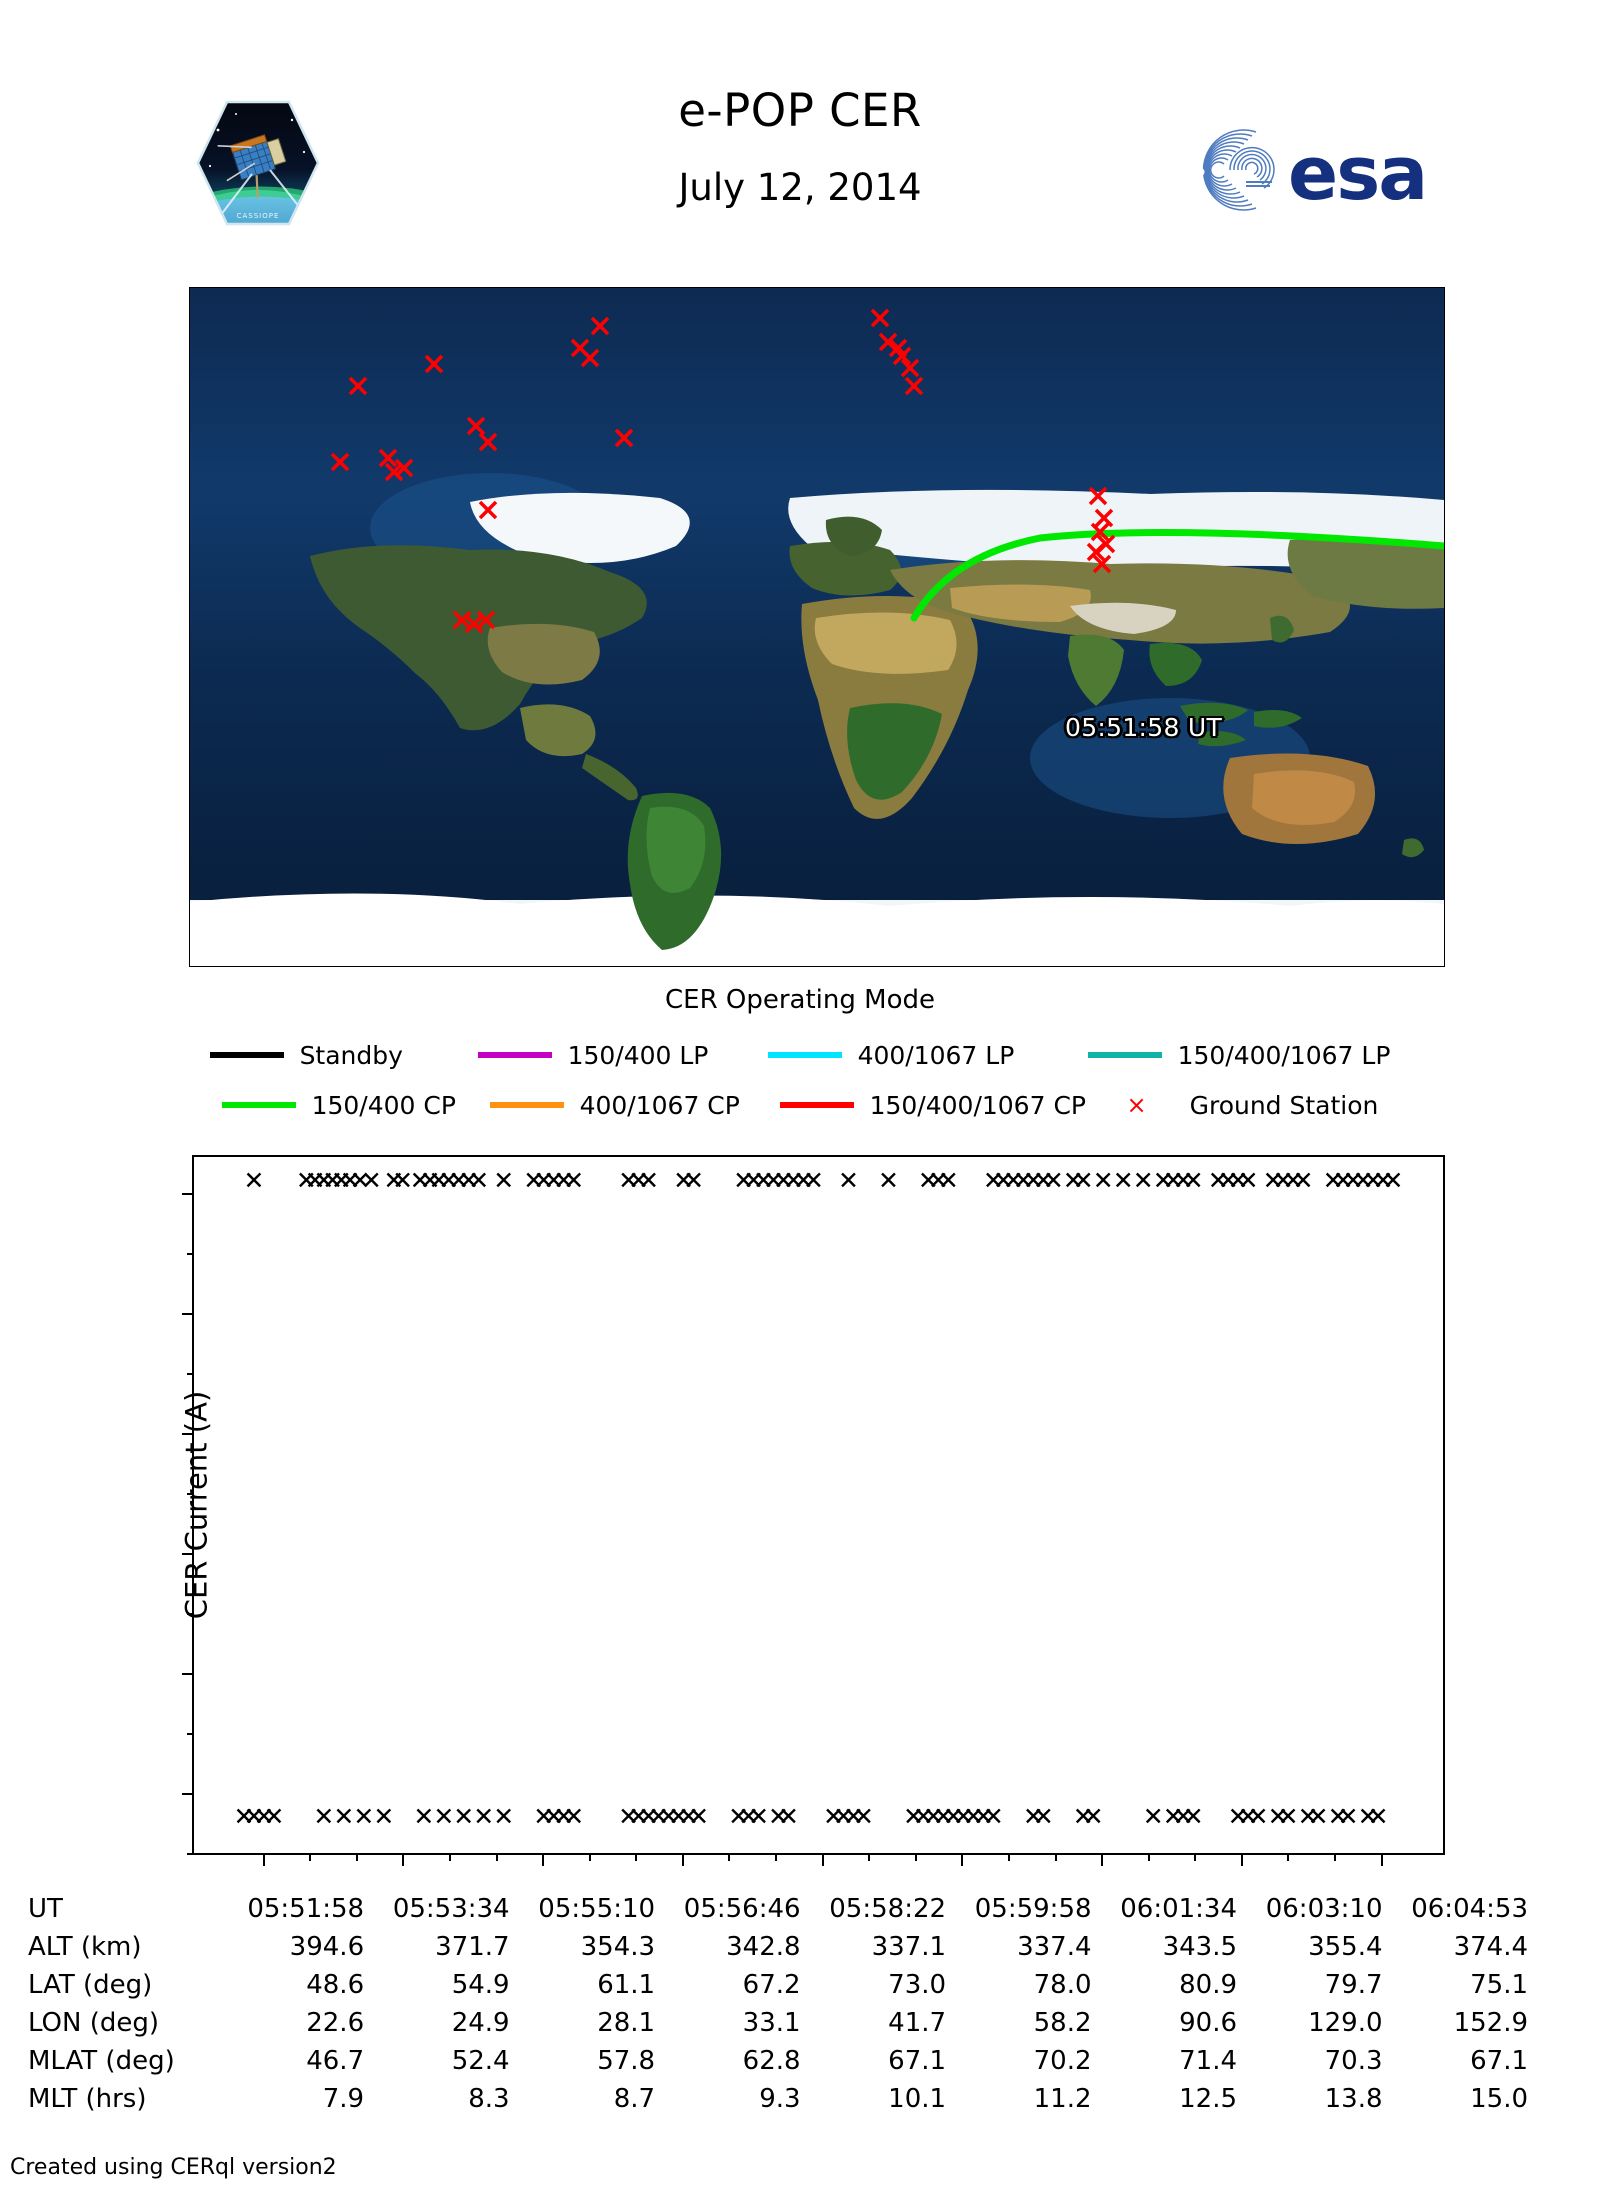  I want to click on legend-label-150-400-1067-lp: 150/400/1067 LP, so click(1284, 1055).